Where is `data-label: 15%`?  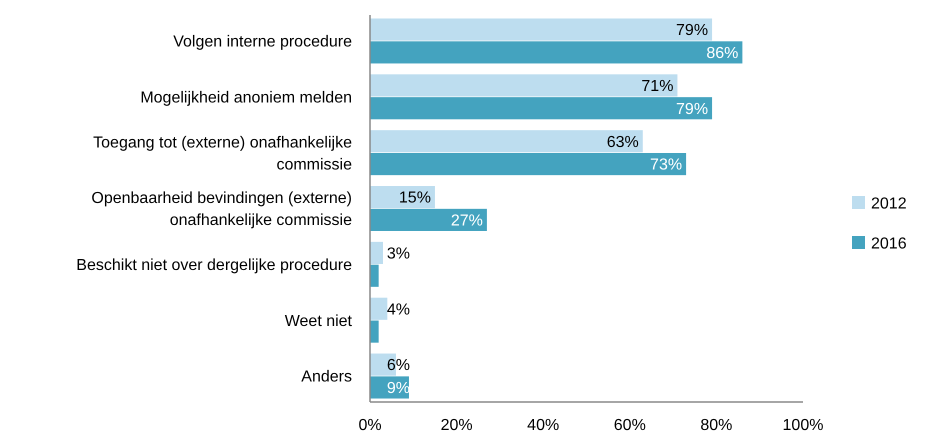
data-label: 15% is located at coordinates (414, 198).